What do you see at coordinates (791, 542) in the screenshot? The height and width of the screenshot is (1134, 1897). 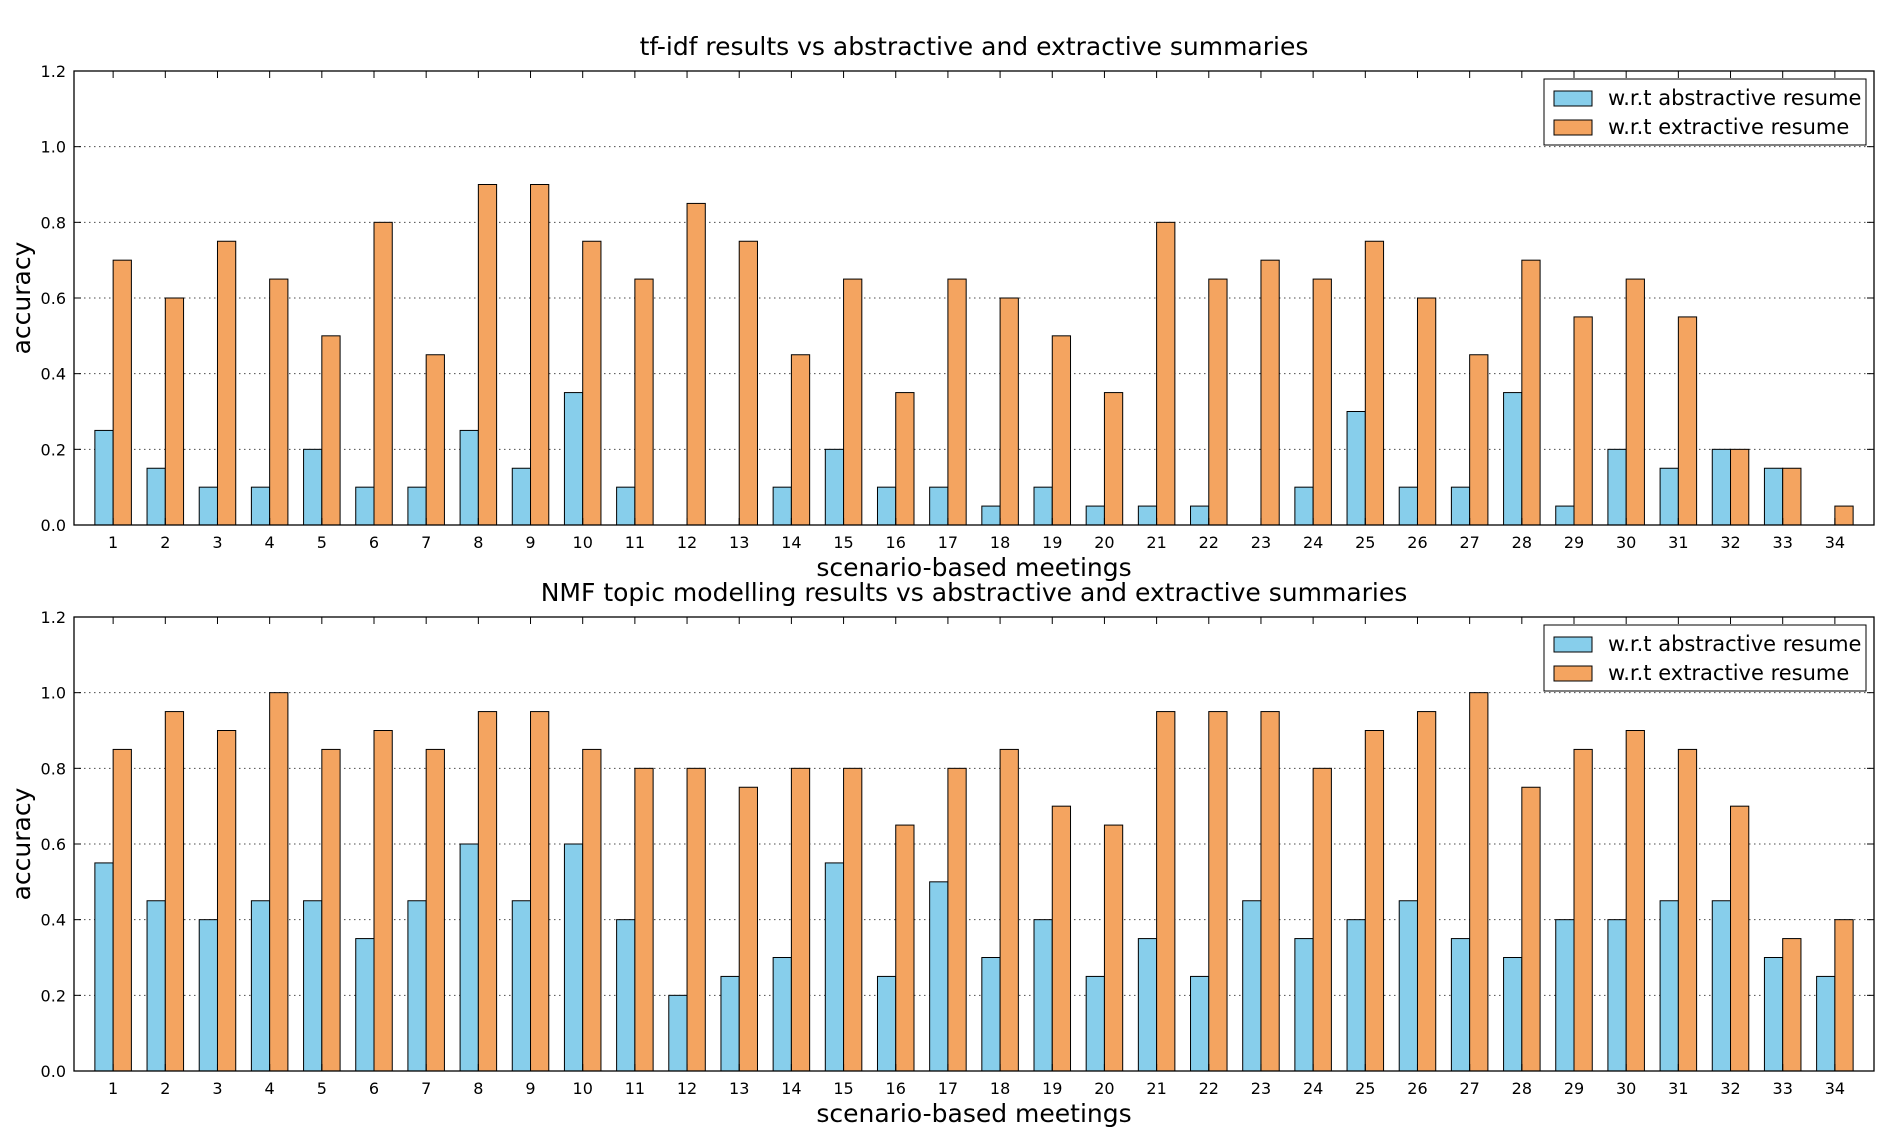 I see `x-tick-label: 14` at bounding box center [791, 542].